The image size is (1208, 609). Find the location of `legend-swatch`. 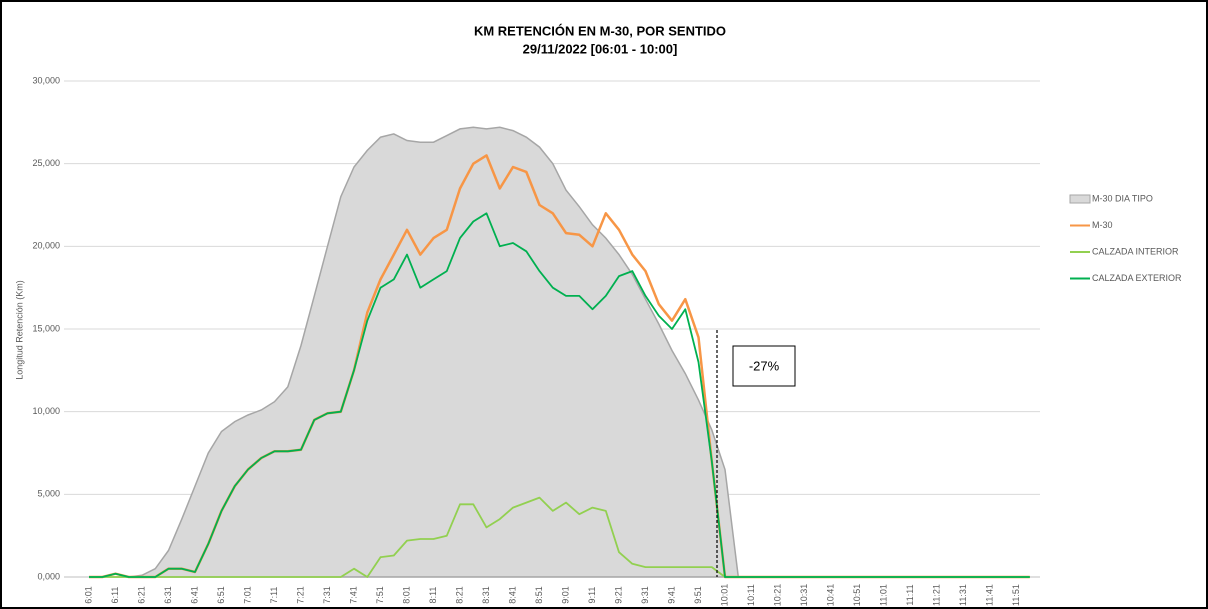

legend-swatch is located at coordinates (1080, 199).